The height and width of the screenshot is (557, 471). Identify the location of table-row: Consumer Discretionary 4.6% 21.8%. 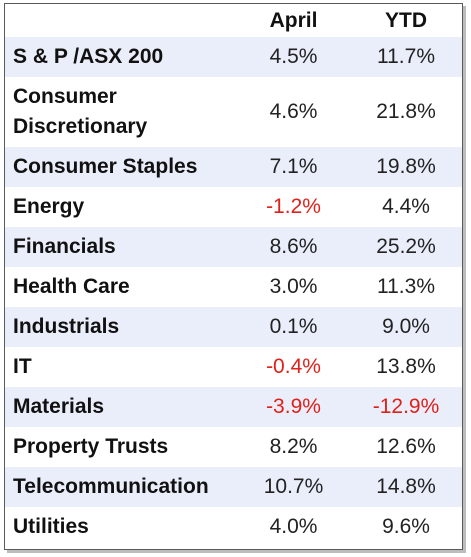
(233, 112).